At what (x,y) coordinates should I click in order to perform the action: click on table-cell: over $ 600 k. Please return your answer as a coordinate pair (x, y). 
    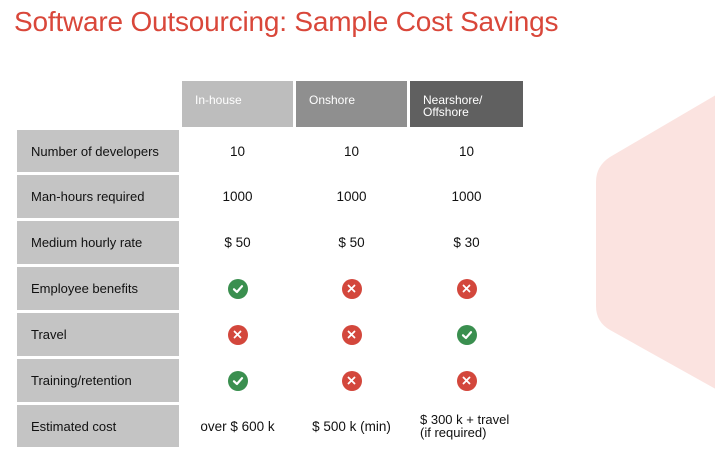
    Looking at the image, I should click on (237, 426).